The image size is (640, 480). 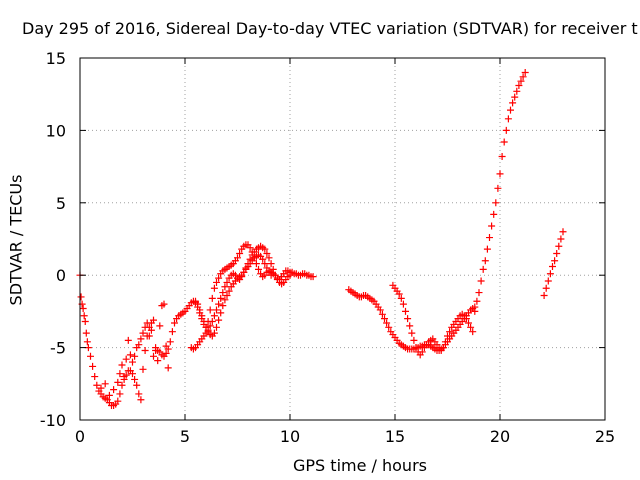 I want to click on x-tick-label: 20, so click(x=500, y=436).